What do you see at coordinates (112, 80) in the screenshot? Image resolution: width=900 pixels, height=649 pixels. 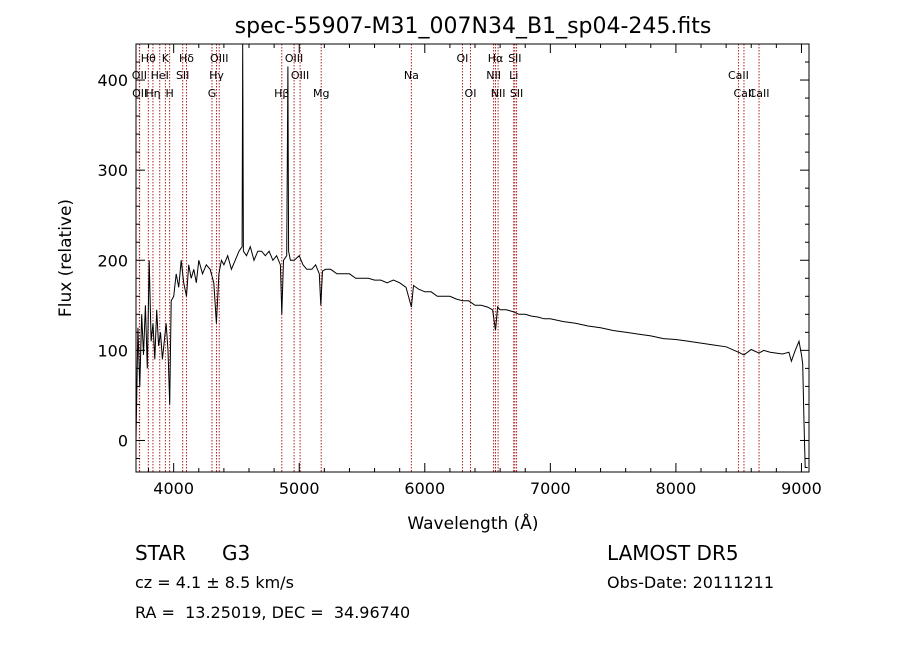 I see `y-tick-label: 400` at bounding box center [112, 80].